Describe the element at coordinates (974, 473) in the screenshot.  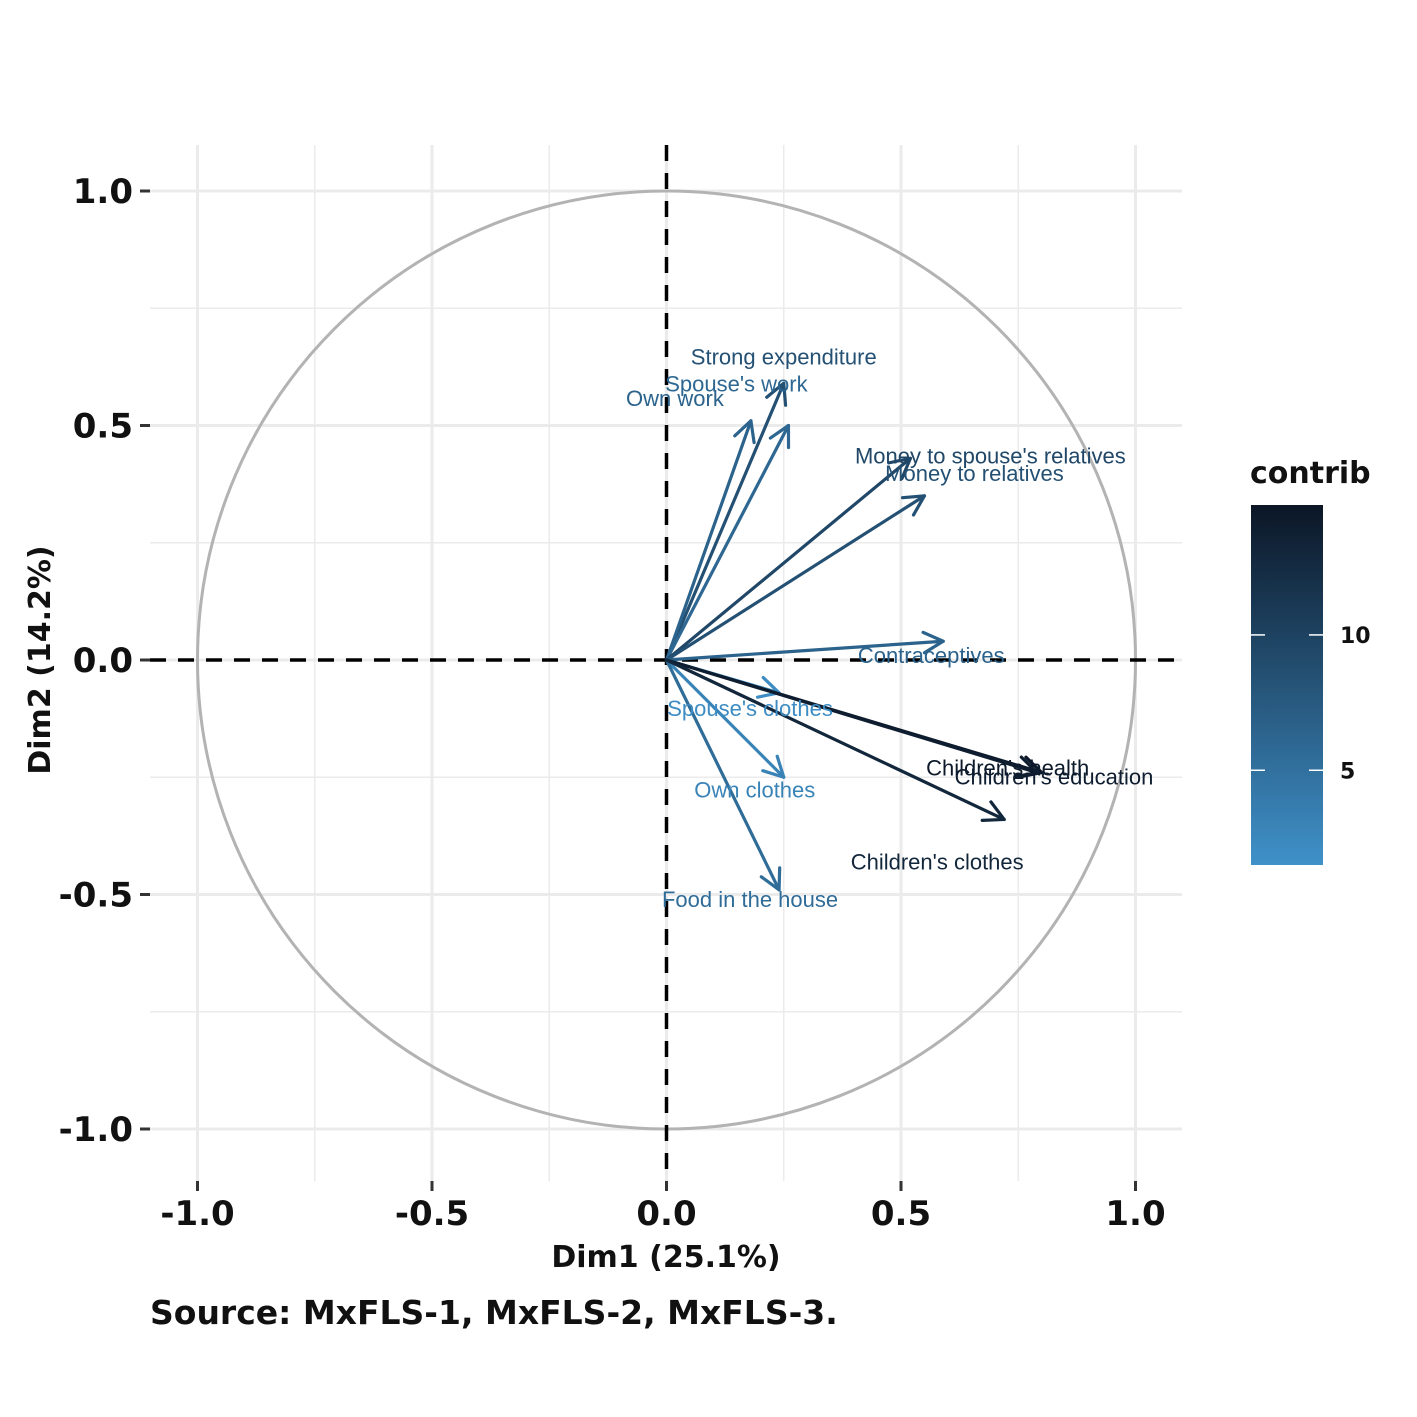
I see `variable-label: Money to relatives` at that location.